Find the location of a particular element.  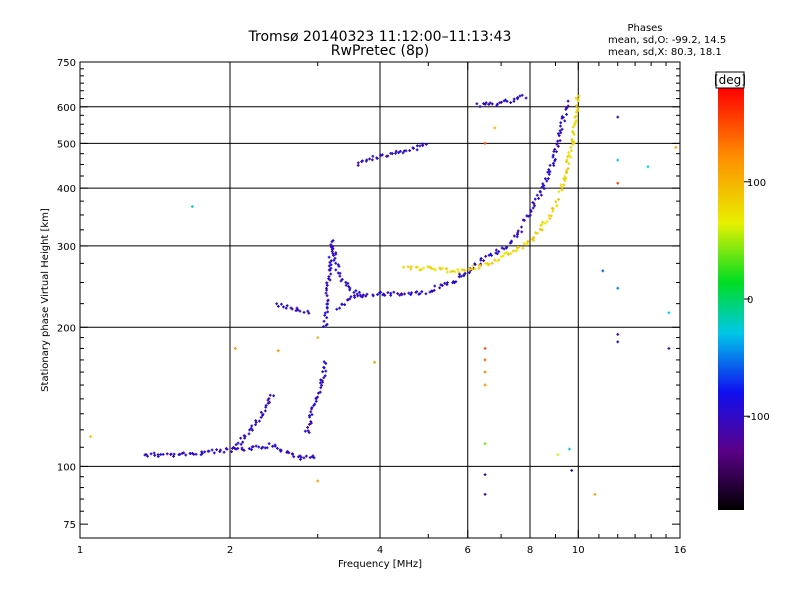

y-tick-label: 500 is located at coordinates (66, 144).